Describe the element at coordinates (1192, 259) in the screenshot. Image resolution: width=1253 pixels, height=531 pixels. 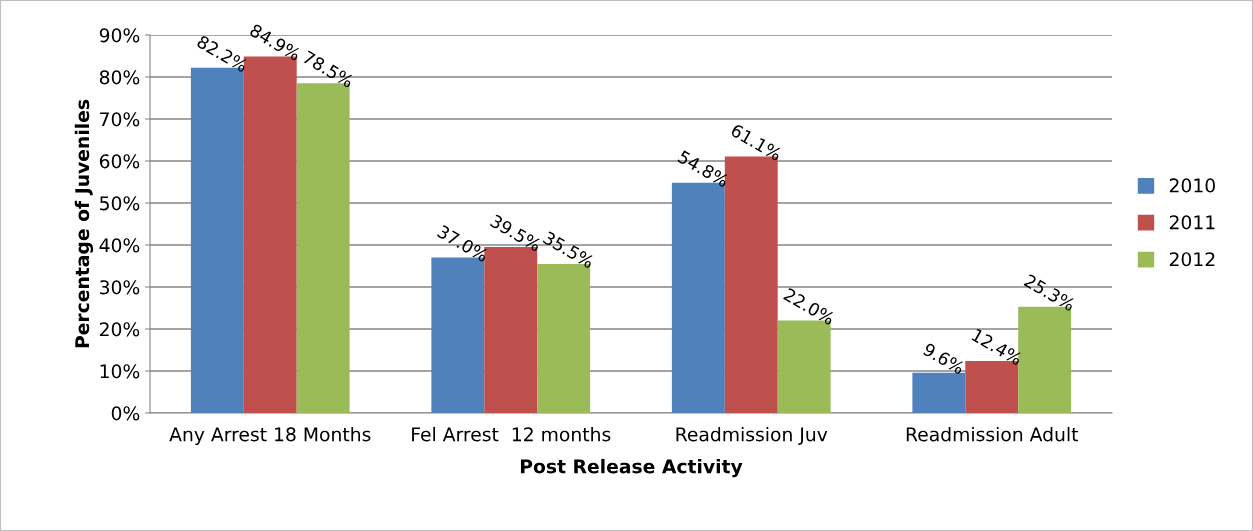
I see `legend-label: 2012` at that location.